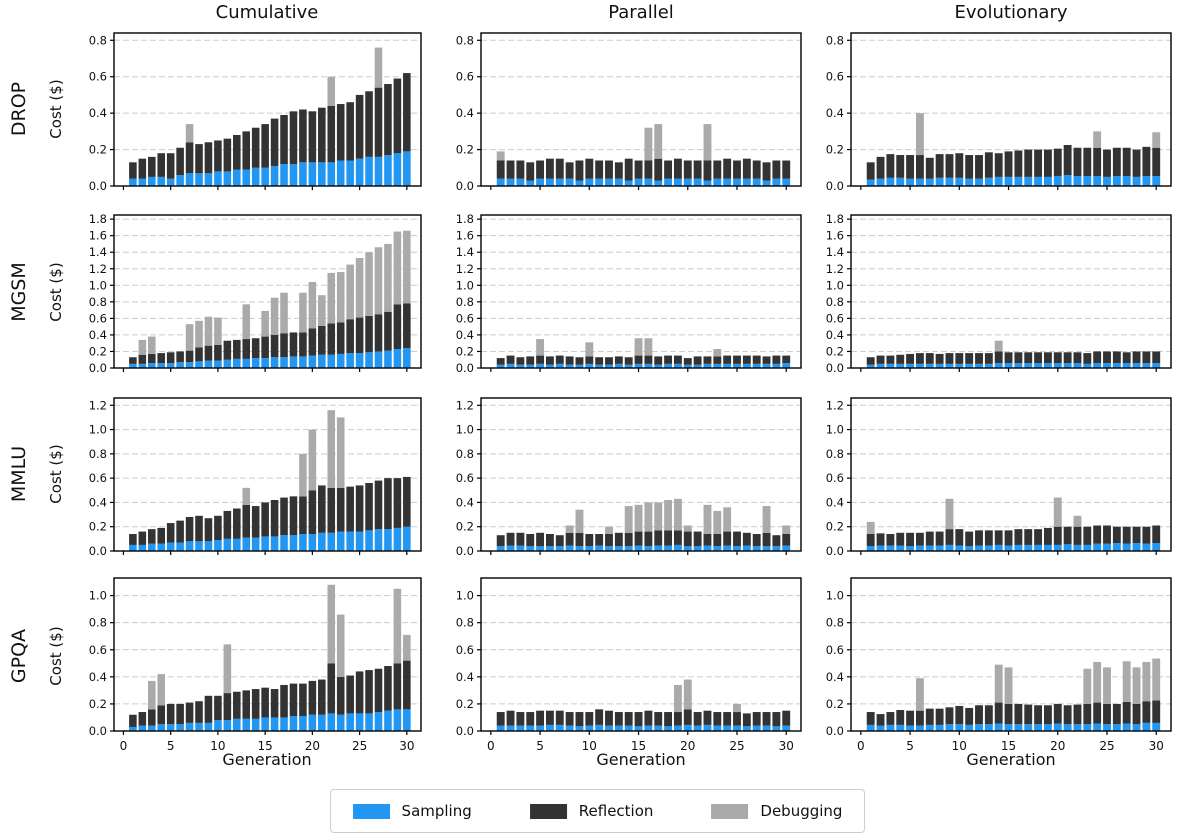  I want to click on y-tick-label: 0.4, so click(835, 113).